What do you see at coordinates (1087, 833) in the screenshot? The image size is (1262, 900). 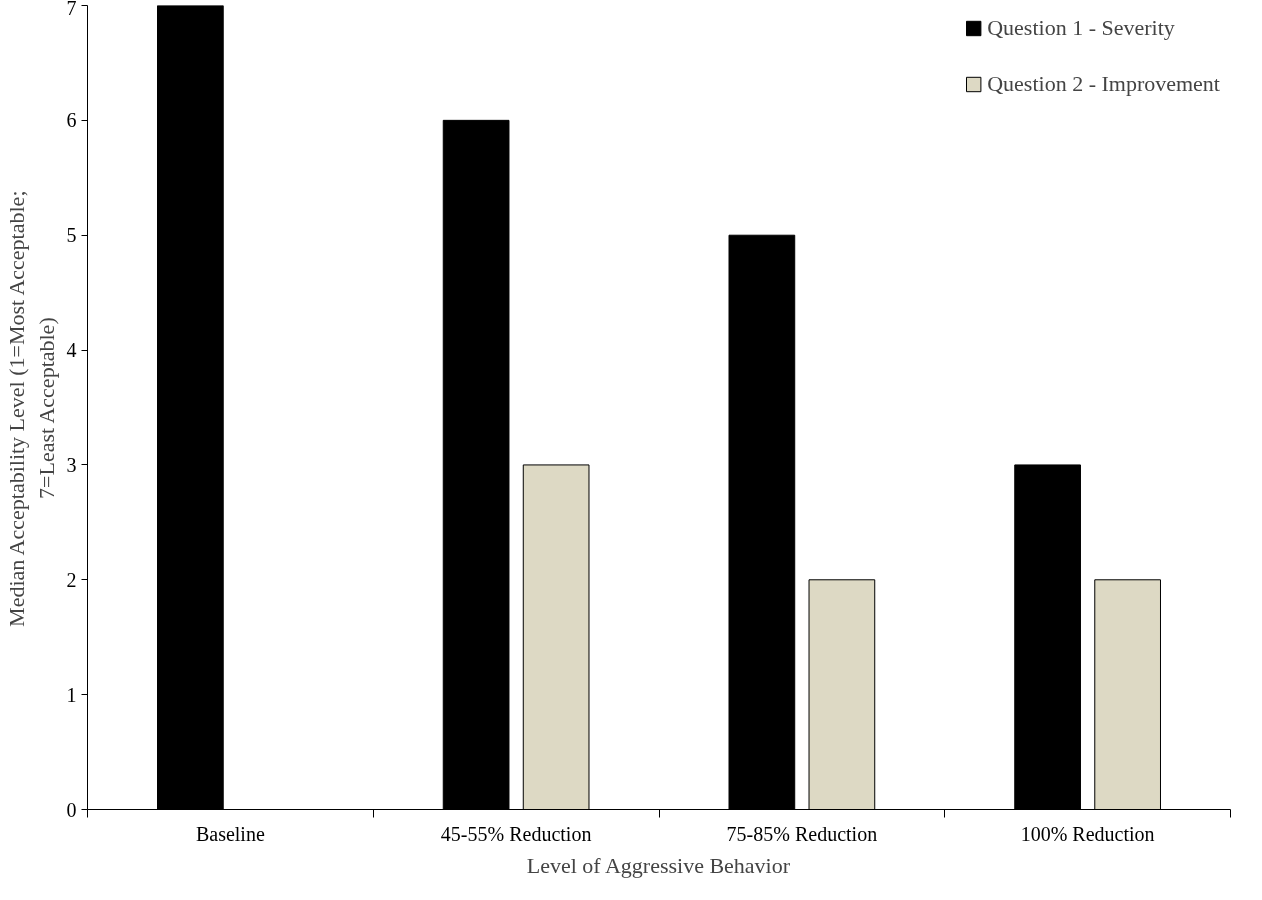 I see `x-tick-label: 100% Reduction` at bounding box center [1087, 833].